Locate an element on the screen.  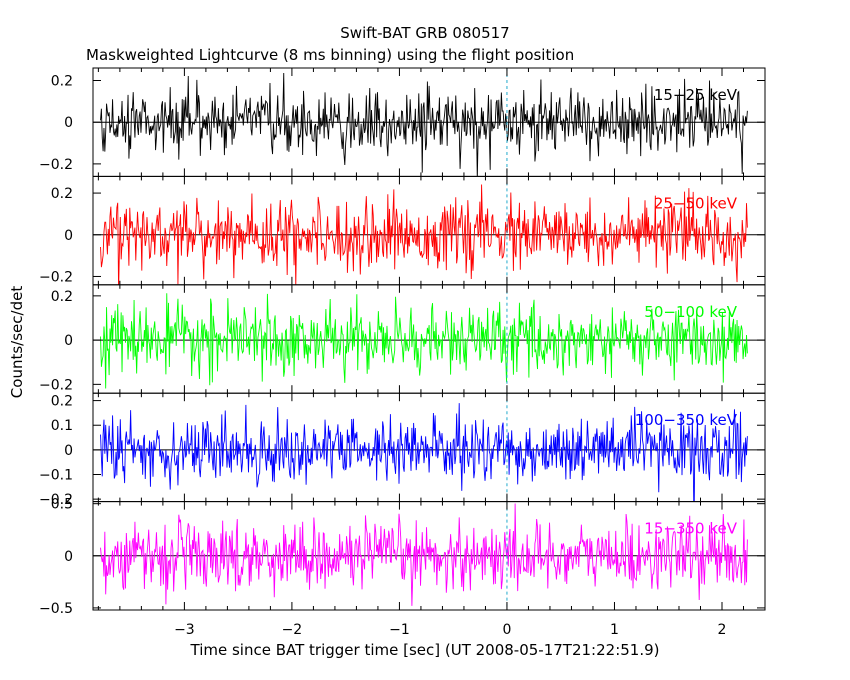
band-label: 15−25 keV is located at coordinates (696, 95).